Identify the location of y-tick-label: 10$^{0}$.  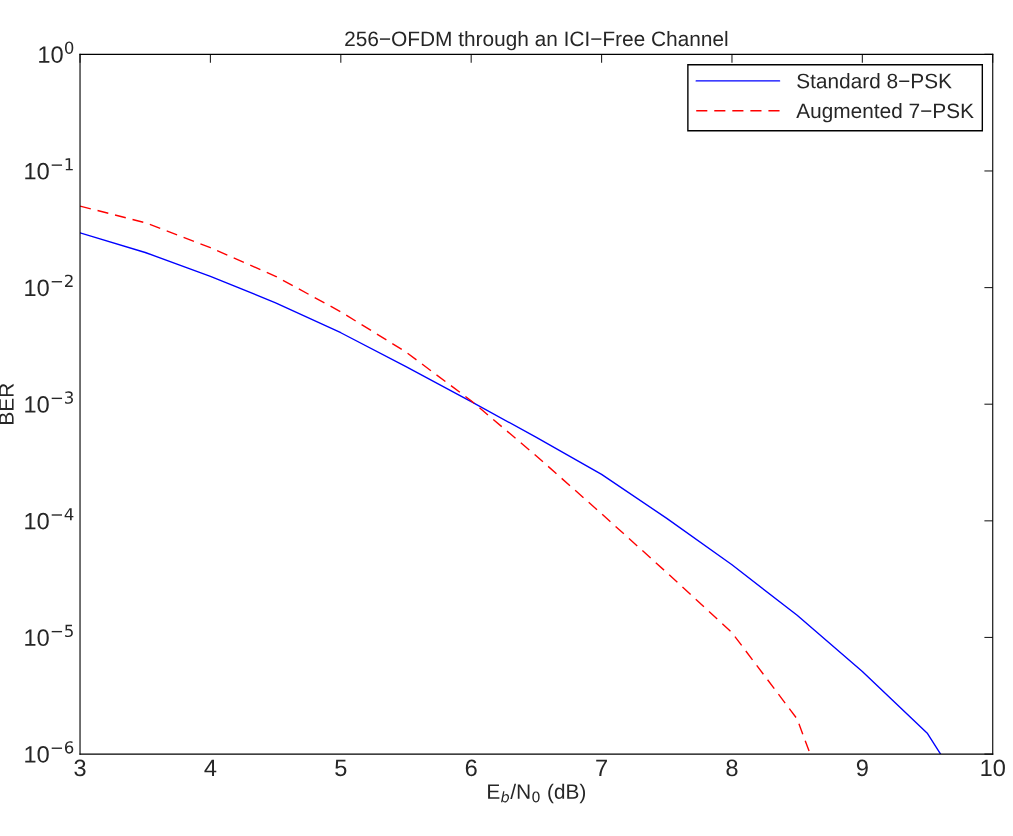
(56, 52).